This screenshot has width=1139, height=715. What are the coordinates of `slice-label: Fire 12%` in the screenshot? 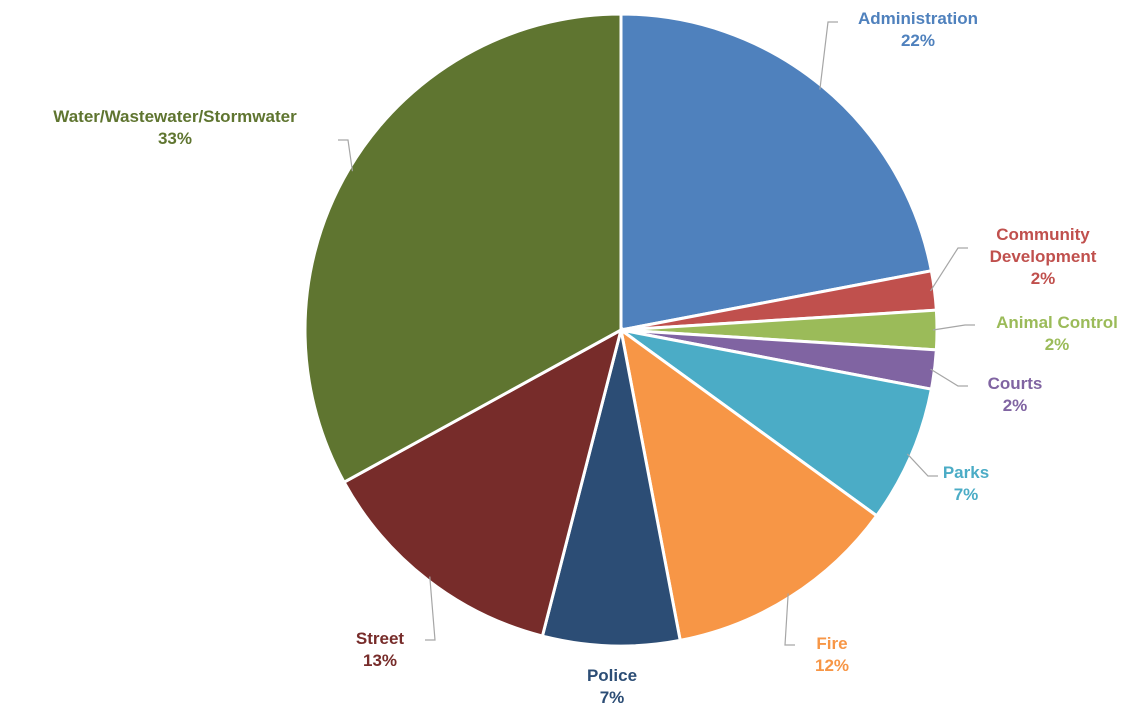 It's located at (832, 655).